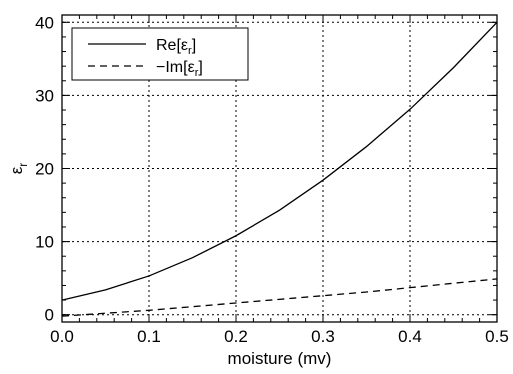  I want to click on x-axis-label: moisture (mv), so click(280, 358).